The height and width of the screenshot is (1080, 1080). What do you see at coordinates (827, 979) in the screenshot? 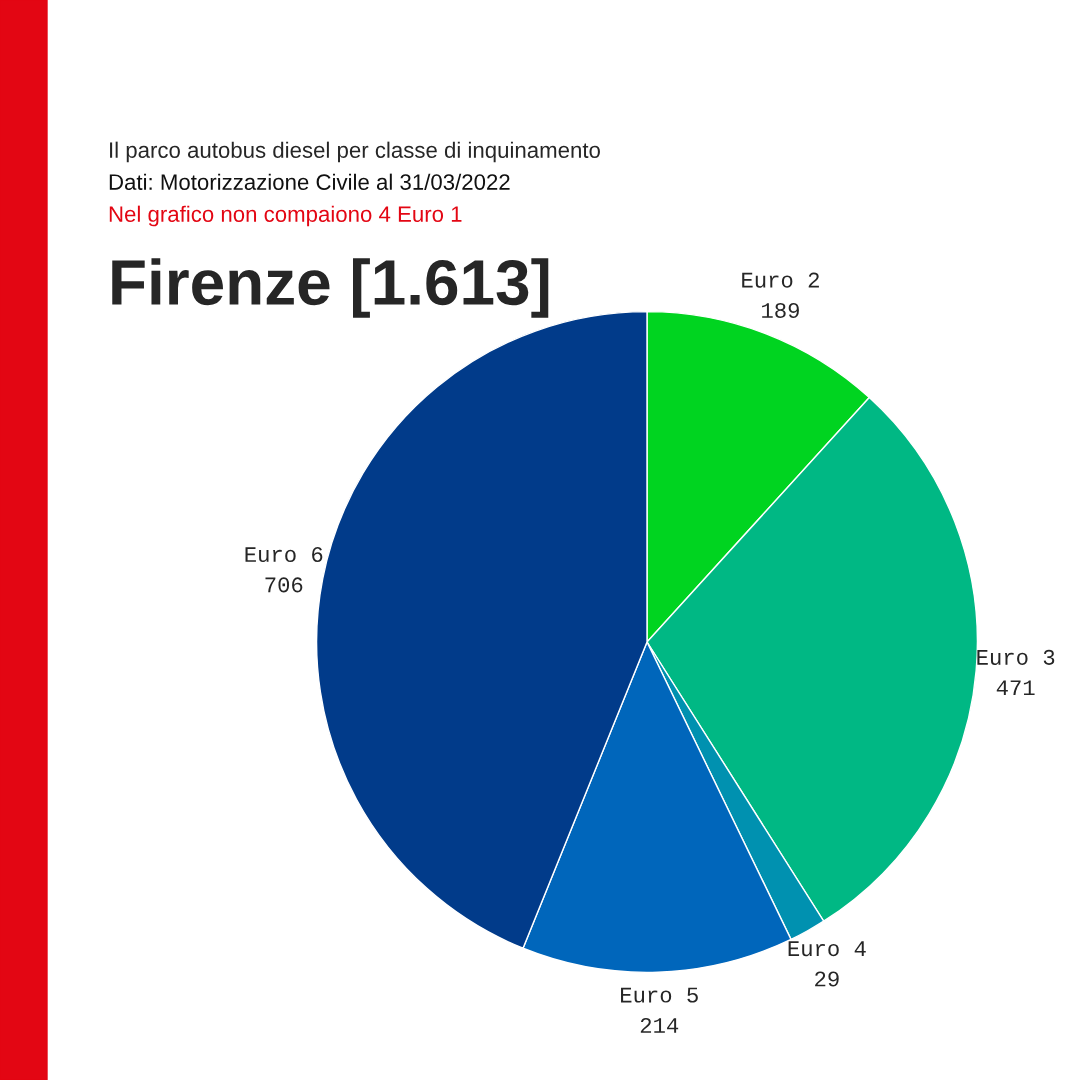
I see `data-label: 29` at bounding box center [827, 979].